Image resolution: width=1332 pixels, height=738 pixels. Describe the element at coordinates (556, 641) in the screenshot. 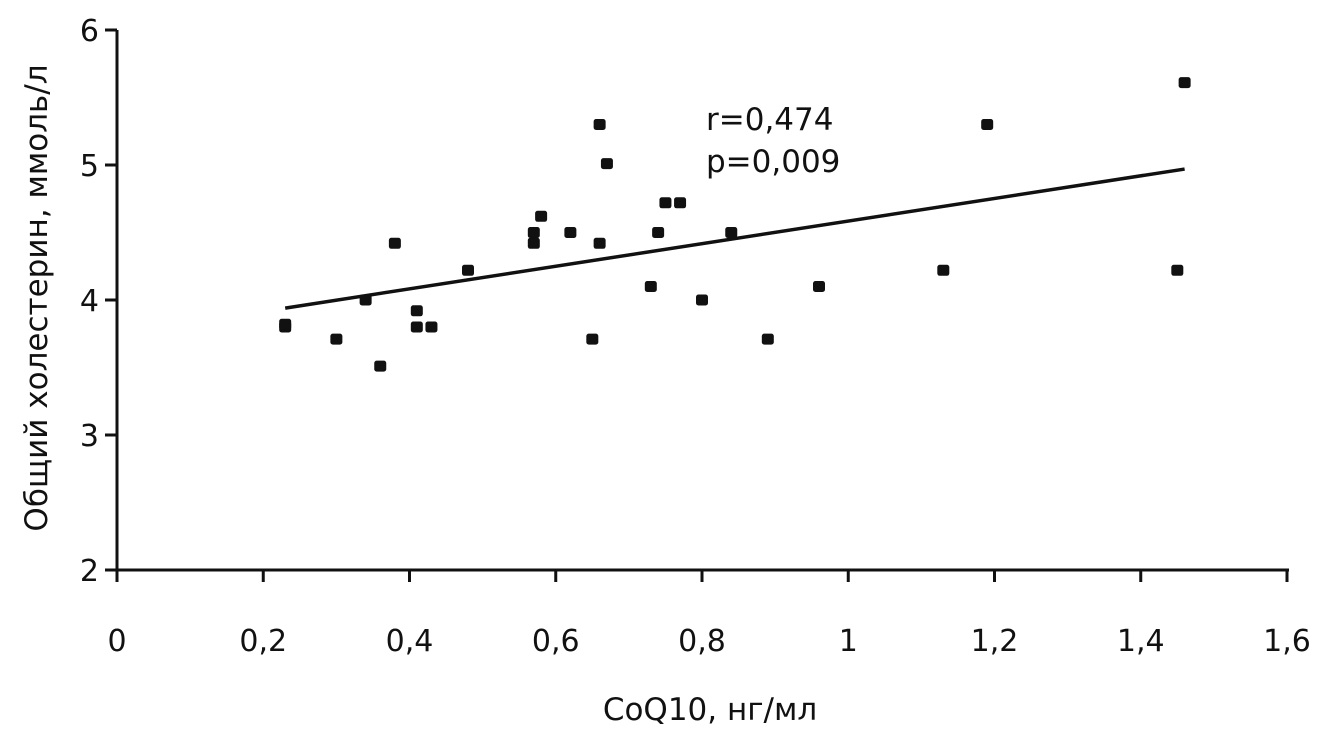

I see `x-tick-label: 0,6` at that location.